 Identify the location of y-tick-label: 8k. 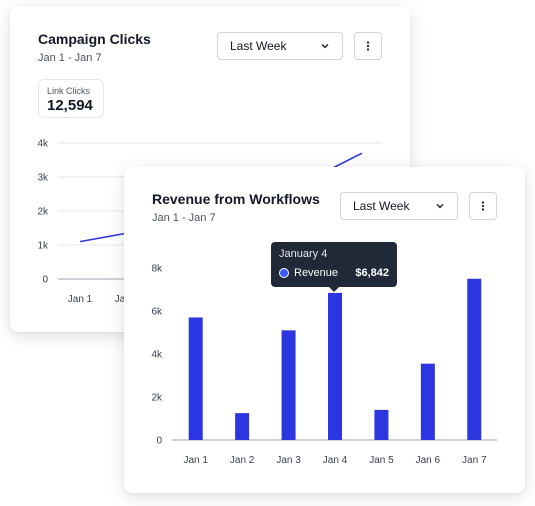
(157, 269).